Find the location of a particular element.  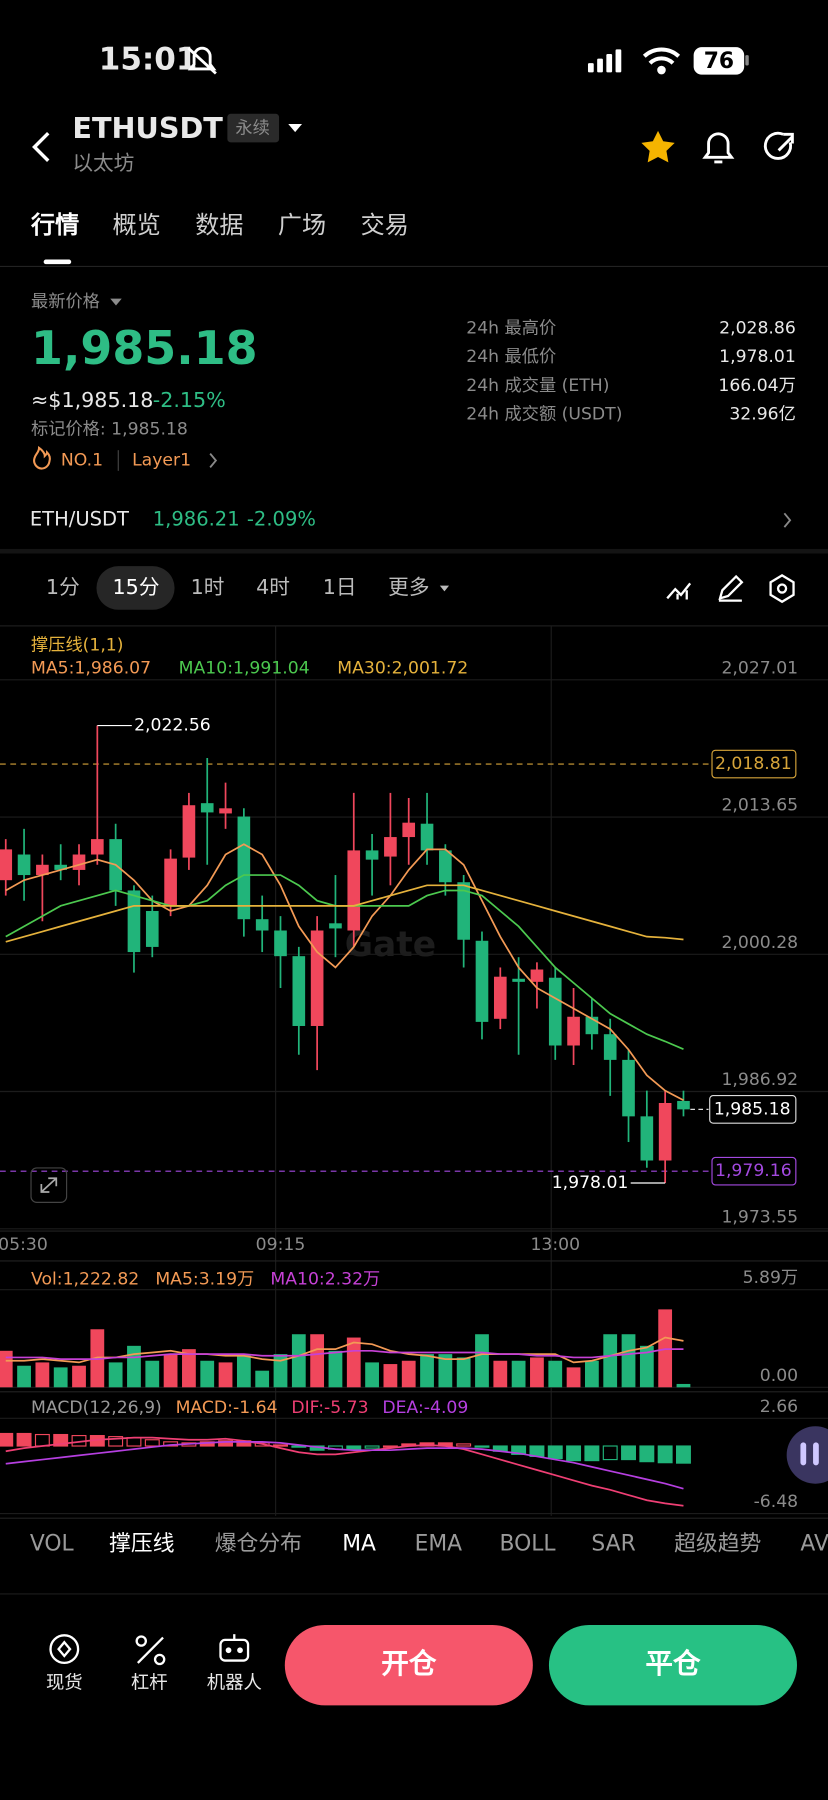

interval: 更多 is located at coordinates (408, 587).